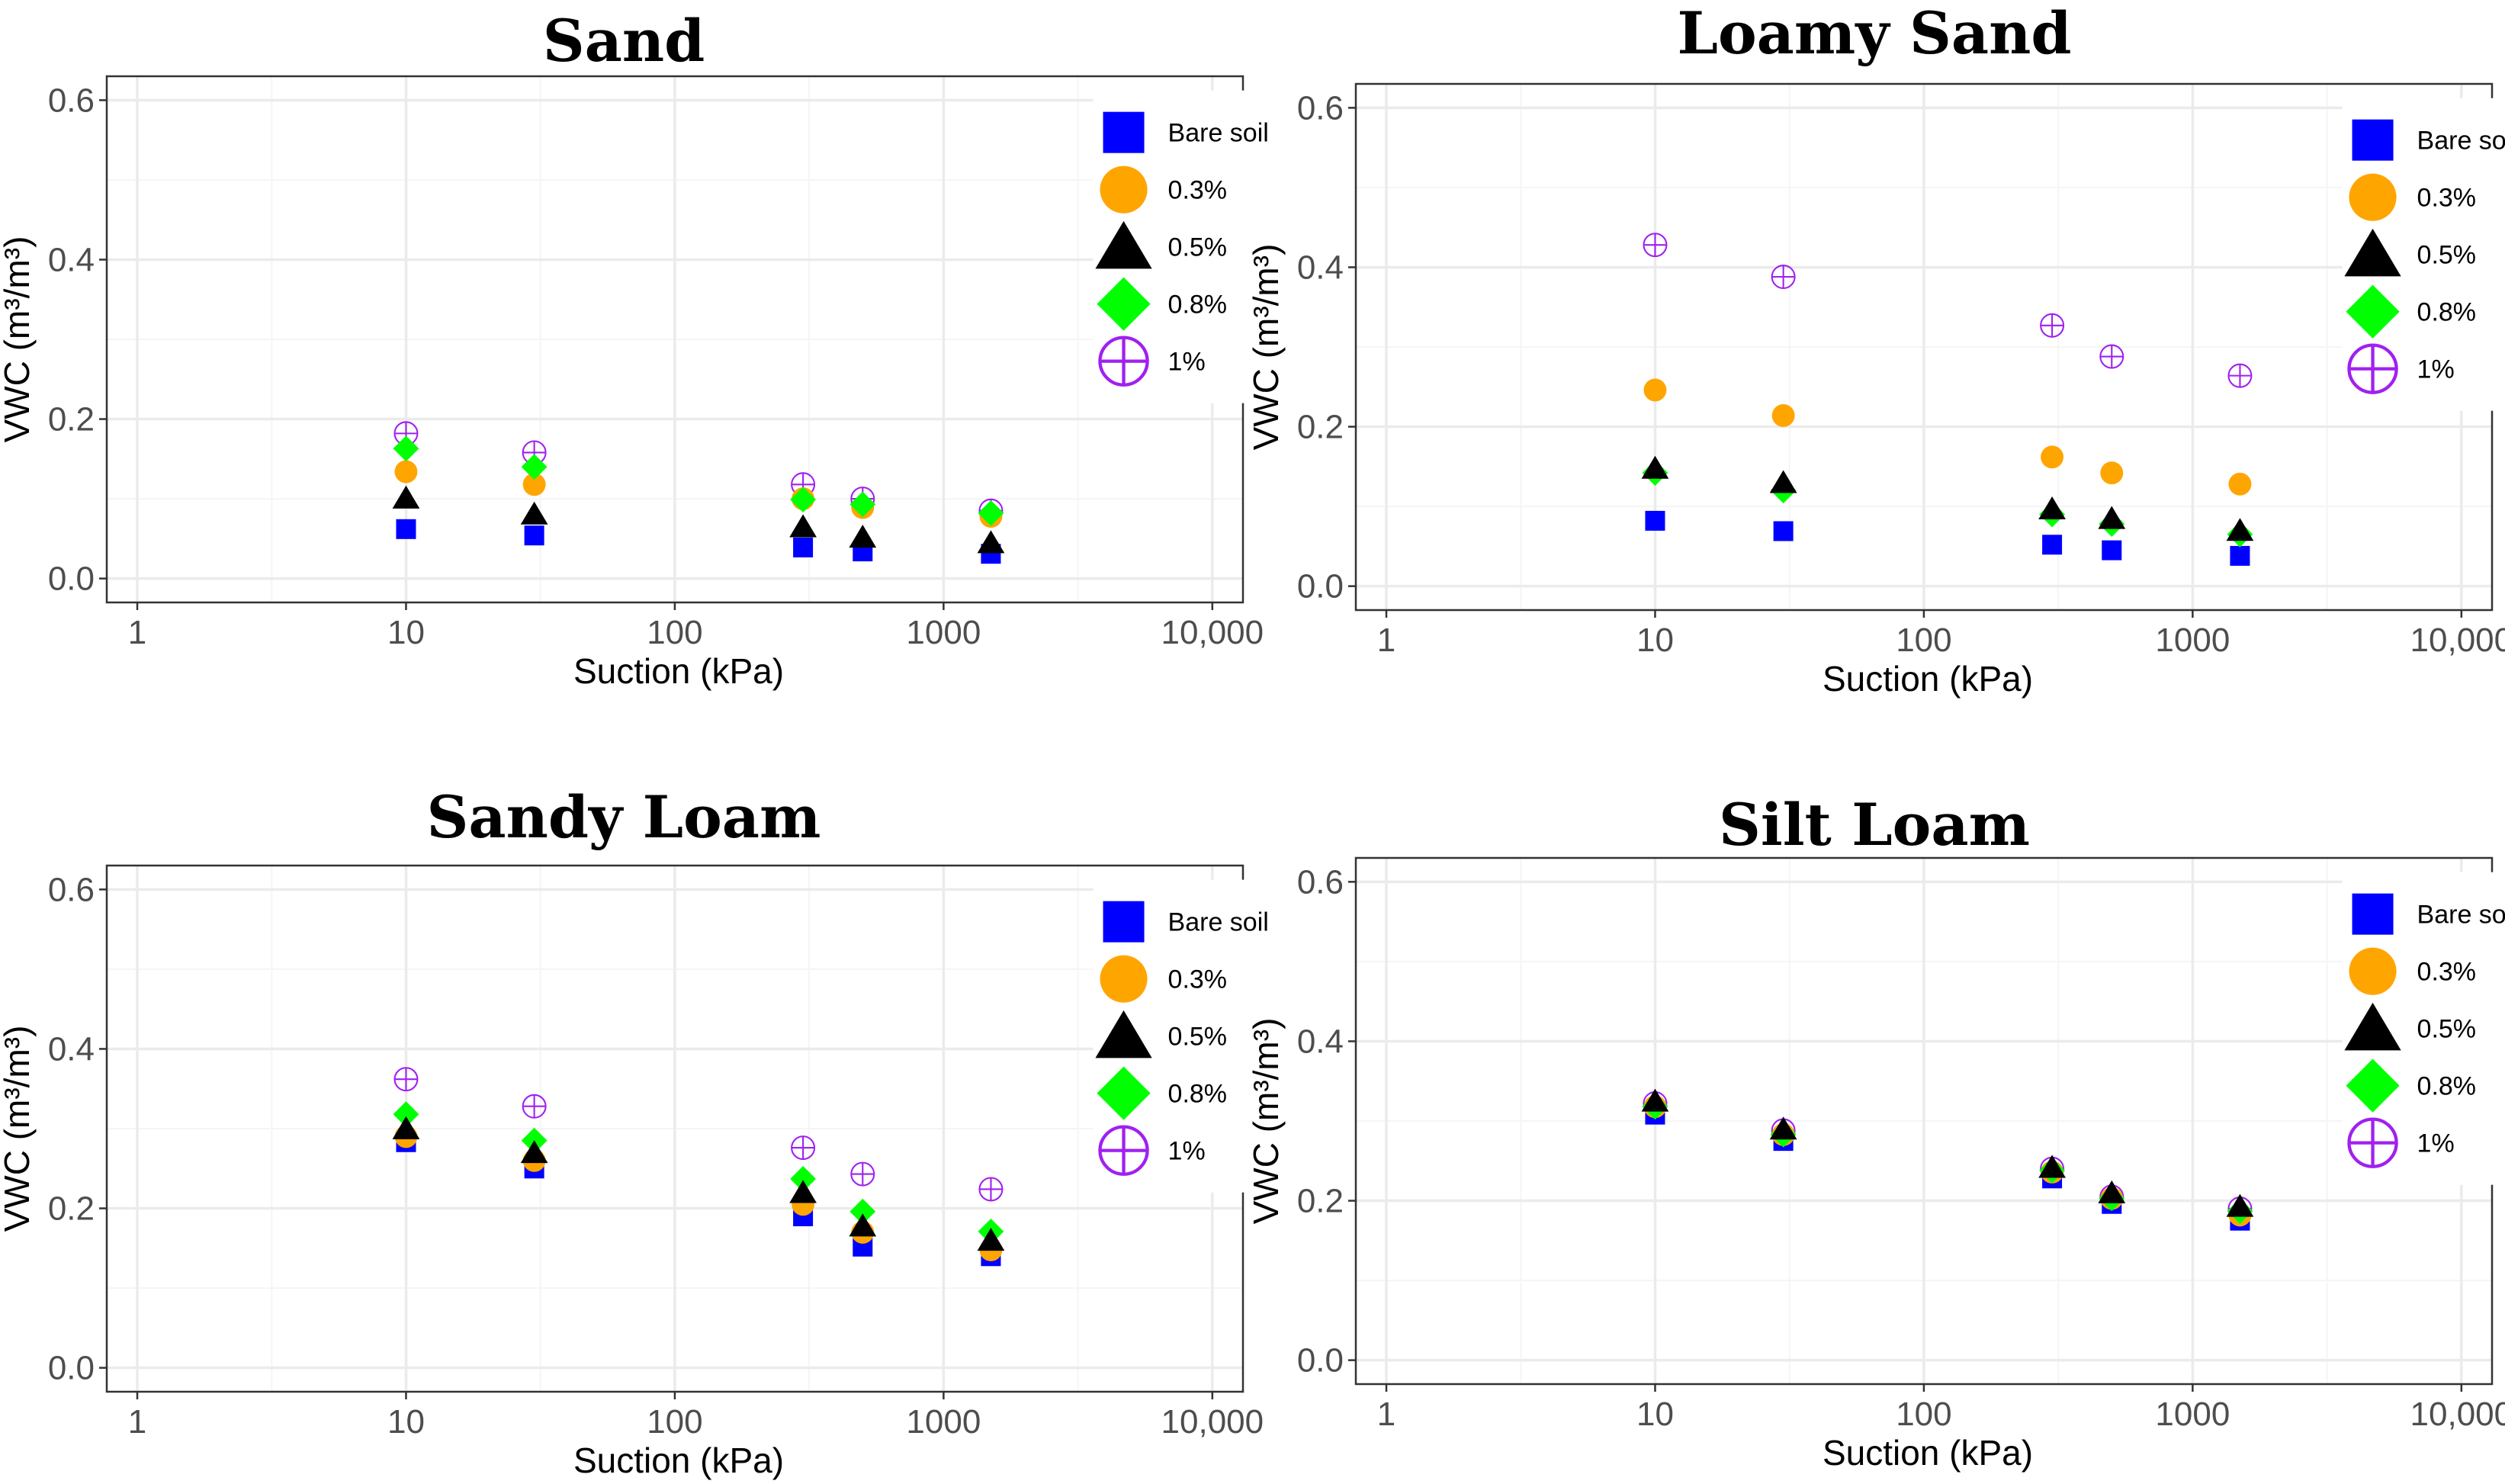  What do you see at coordinates (1163, 189) in the screenshot?
I see `legend-item-0-3: 0.3%` at bounding box center [1163, 189].